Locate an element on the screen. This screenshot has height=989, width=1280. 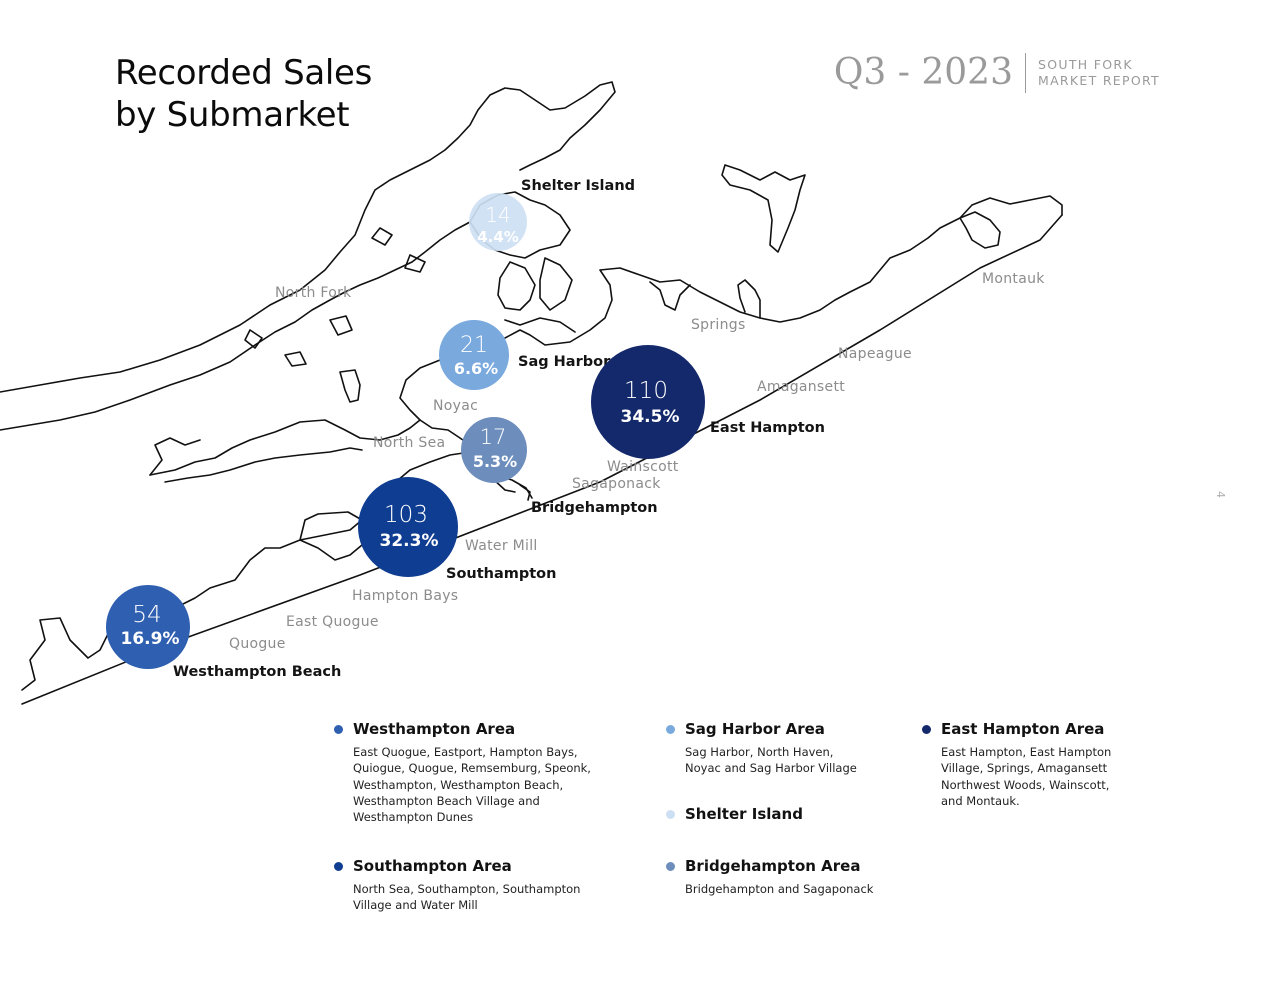
legend-title-shelter-island: Shelter Island is located at coordinates (744, 814).